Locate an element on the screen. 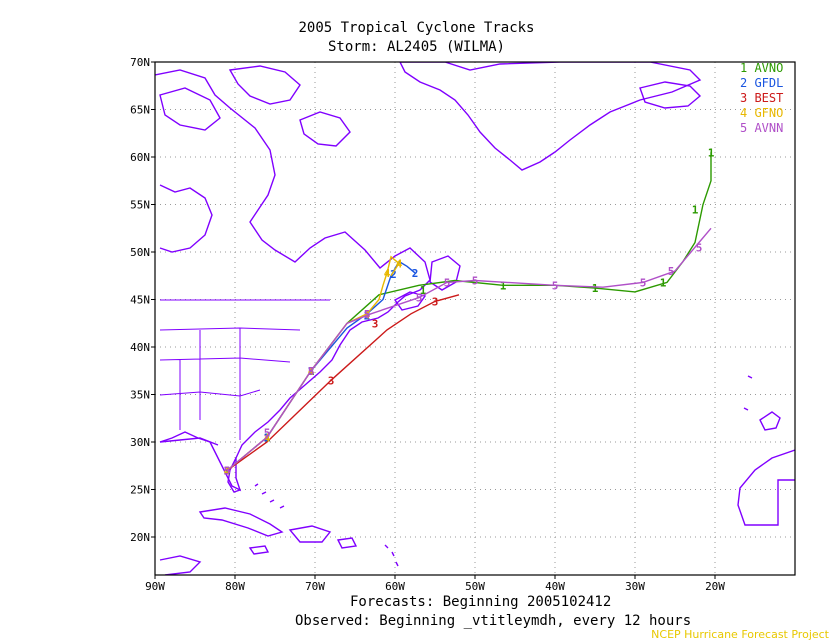 This screenshot has height=644, width=833. y-tick-label: 20N is located at coordinates (140, 537).